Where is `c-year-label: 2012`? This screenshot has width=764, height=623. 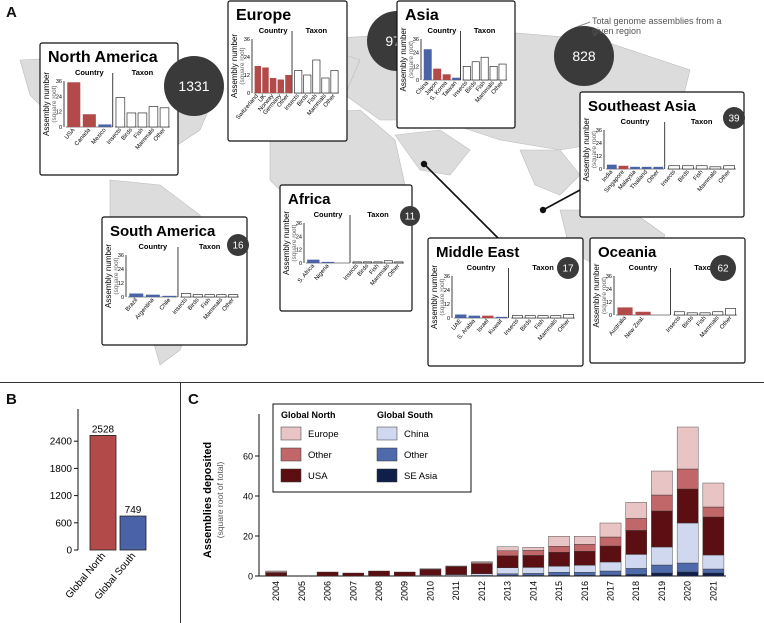
c-year-label: 2012 is located at coordinates (482, 591).